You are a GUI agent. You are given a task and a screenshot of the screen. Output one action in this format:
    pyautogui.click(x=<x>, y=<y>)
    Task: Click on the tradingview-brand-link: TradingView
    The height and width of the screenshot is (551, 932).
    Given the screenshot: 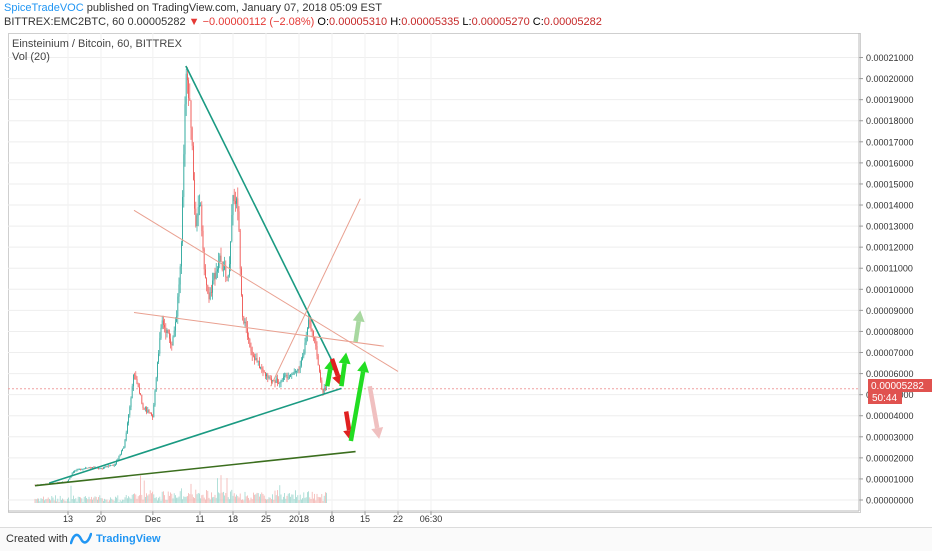 What is the action you would take?
    pyautogui.click(x=128, y=539)
    